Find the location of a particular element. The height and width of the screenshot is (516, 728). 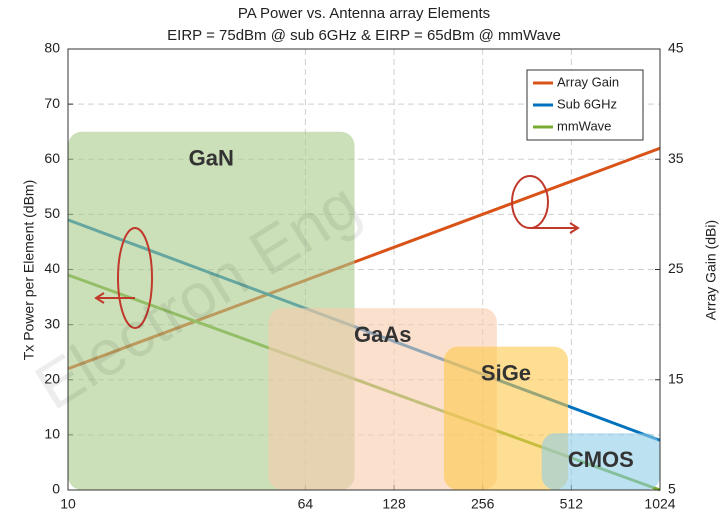

y-tick-label: 0 is located at coordinates (56, 489).